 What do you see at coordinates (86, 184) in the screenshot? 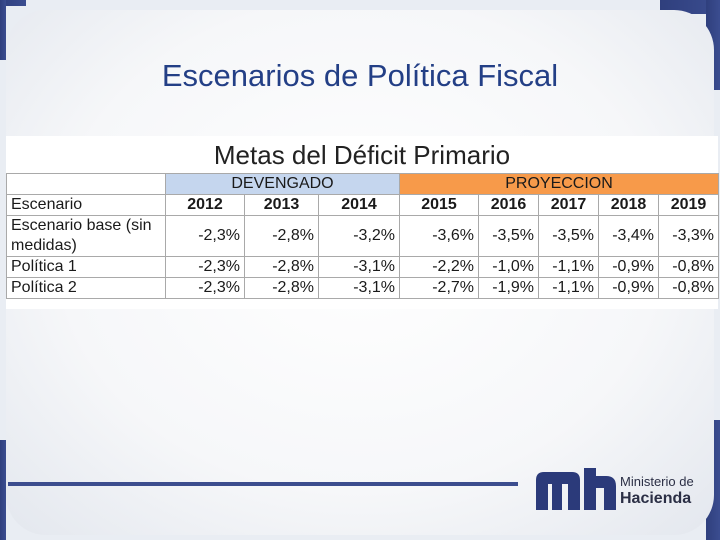
I see `empty-header-cell` at bounding box center [86, 184].